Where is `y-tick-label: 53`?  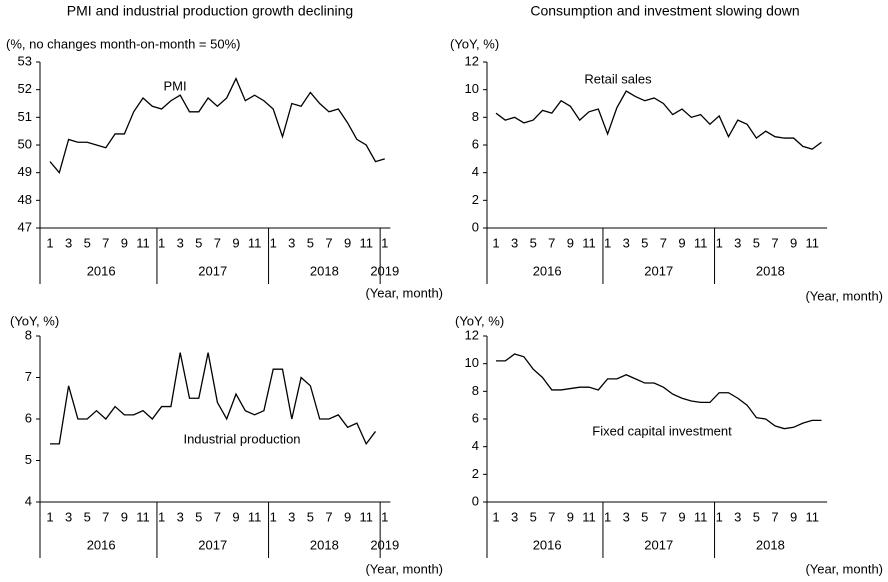 y-tick-label: 53 is located at coordinates (25, 60).